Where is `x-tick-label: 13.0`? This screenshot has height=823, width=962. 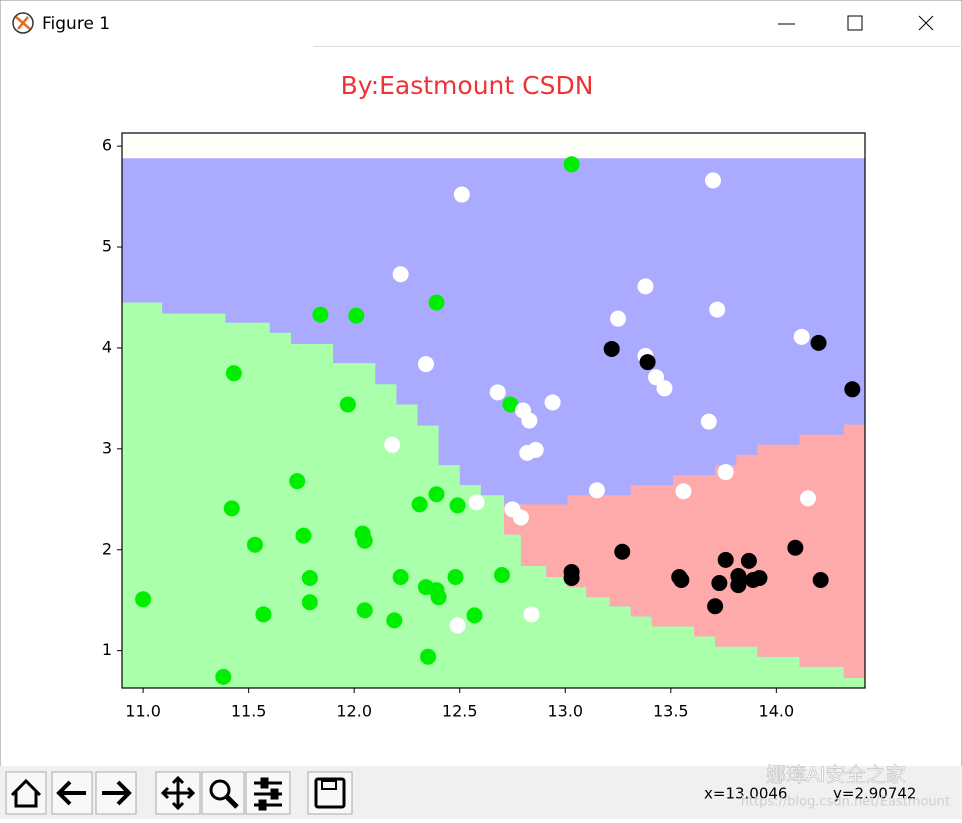
x-tick-label: 13.0 is located at coordinates (565, 711).